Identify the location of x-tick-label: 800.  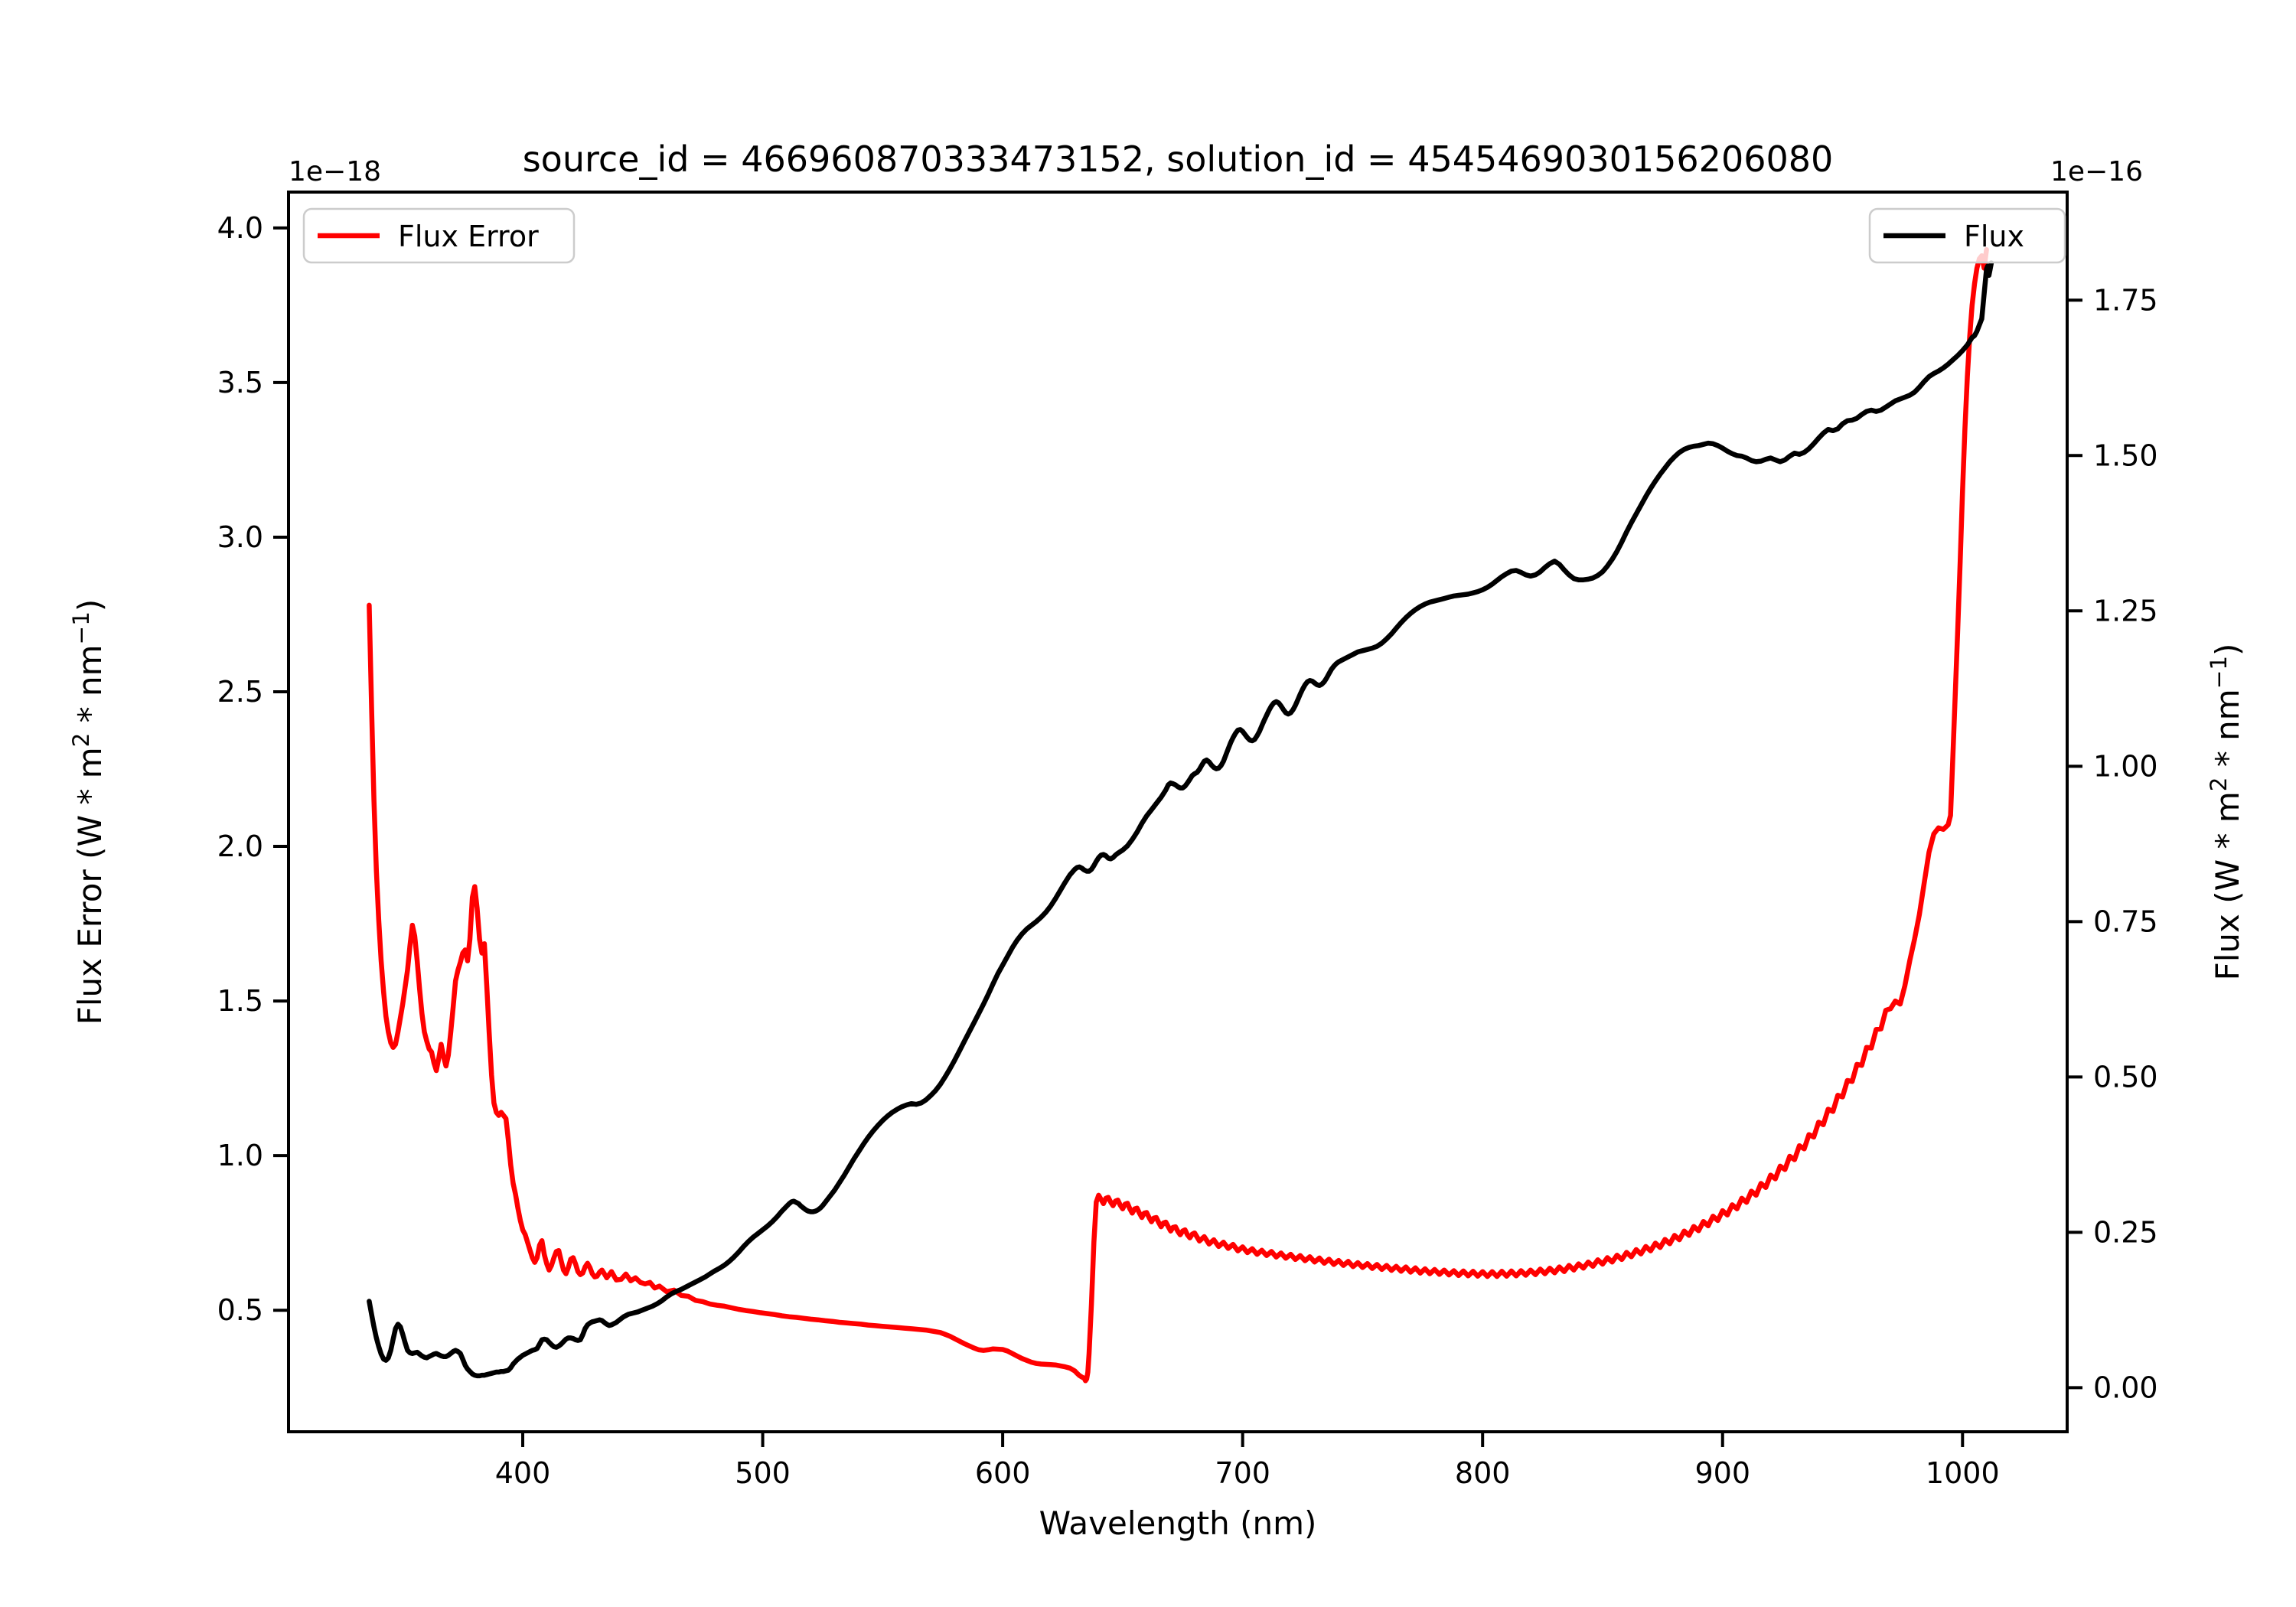
(1483, 1473).